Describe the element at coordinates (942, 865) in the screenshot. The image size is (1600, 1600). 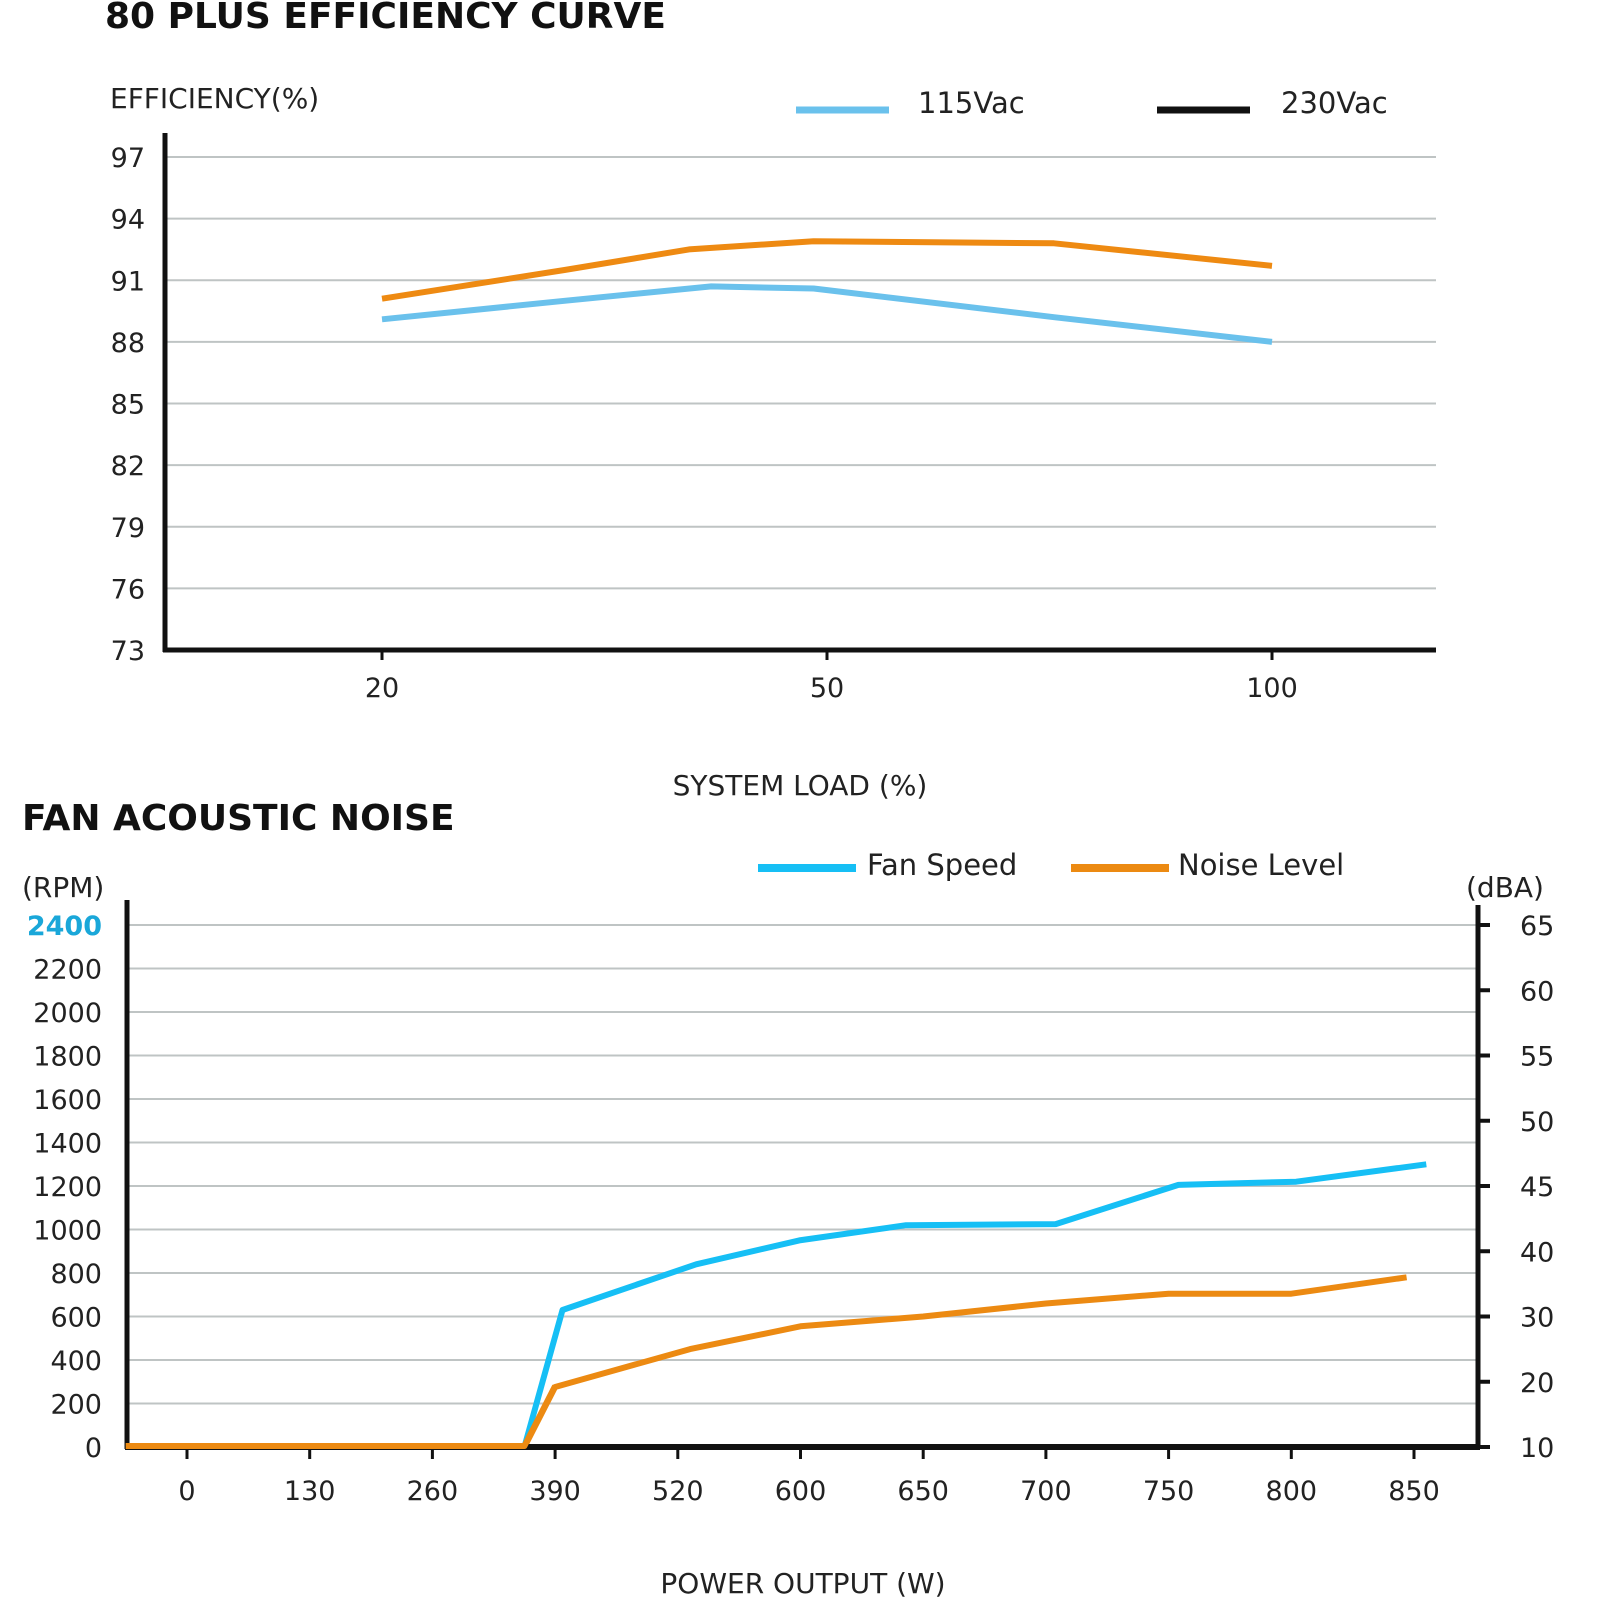
I see `legend-label: Fan Speed` at that location.